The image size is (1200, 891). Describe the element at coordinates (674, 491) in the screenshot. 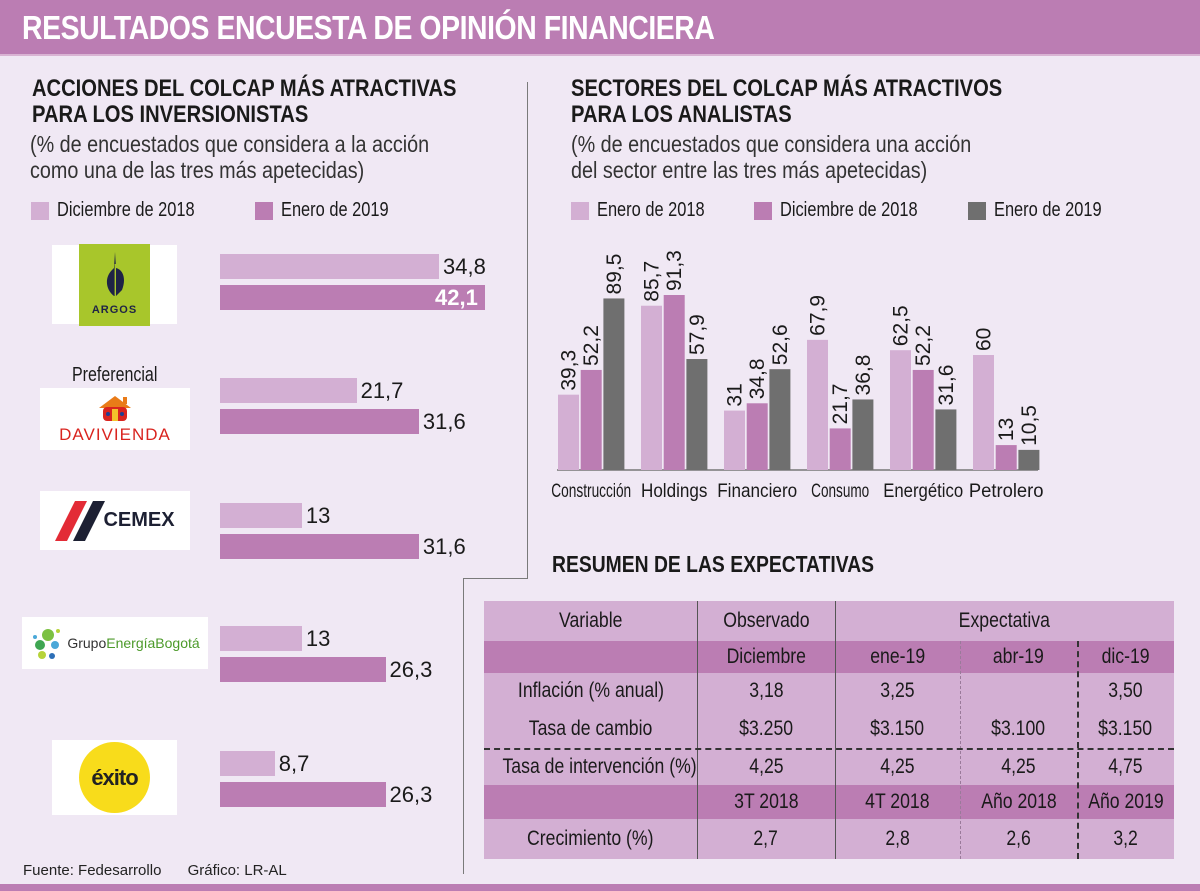

I see `x-tick-label: Holdings` at that location.